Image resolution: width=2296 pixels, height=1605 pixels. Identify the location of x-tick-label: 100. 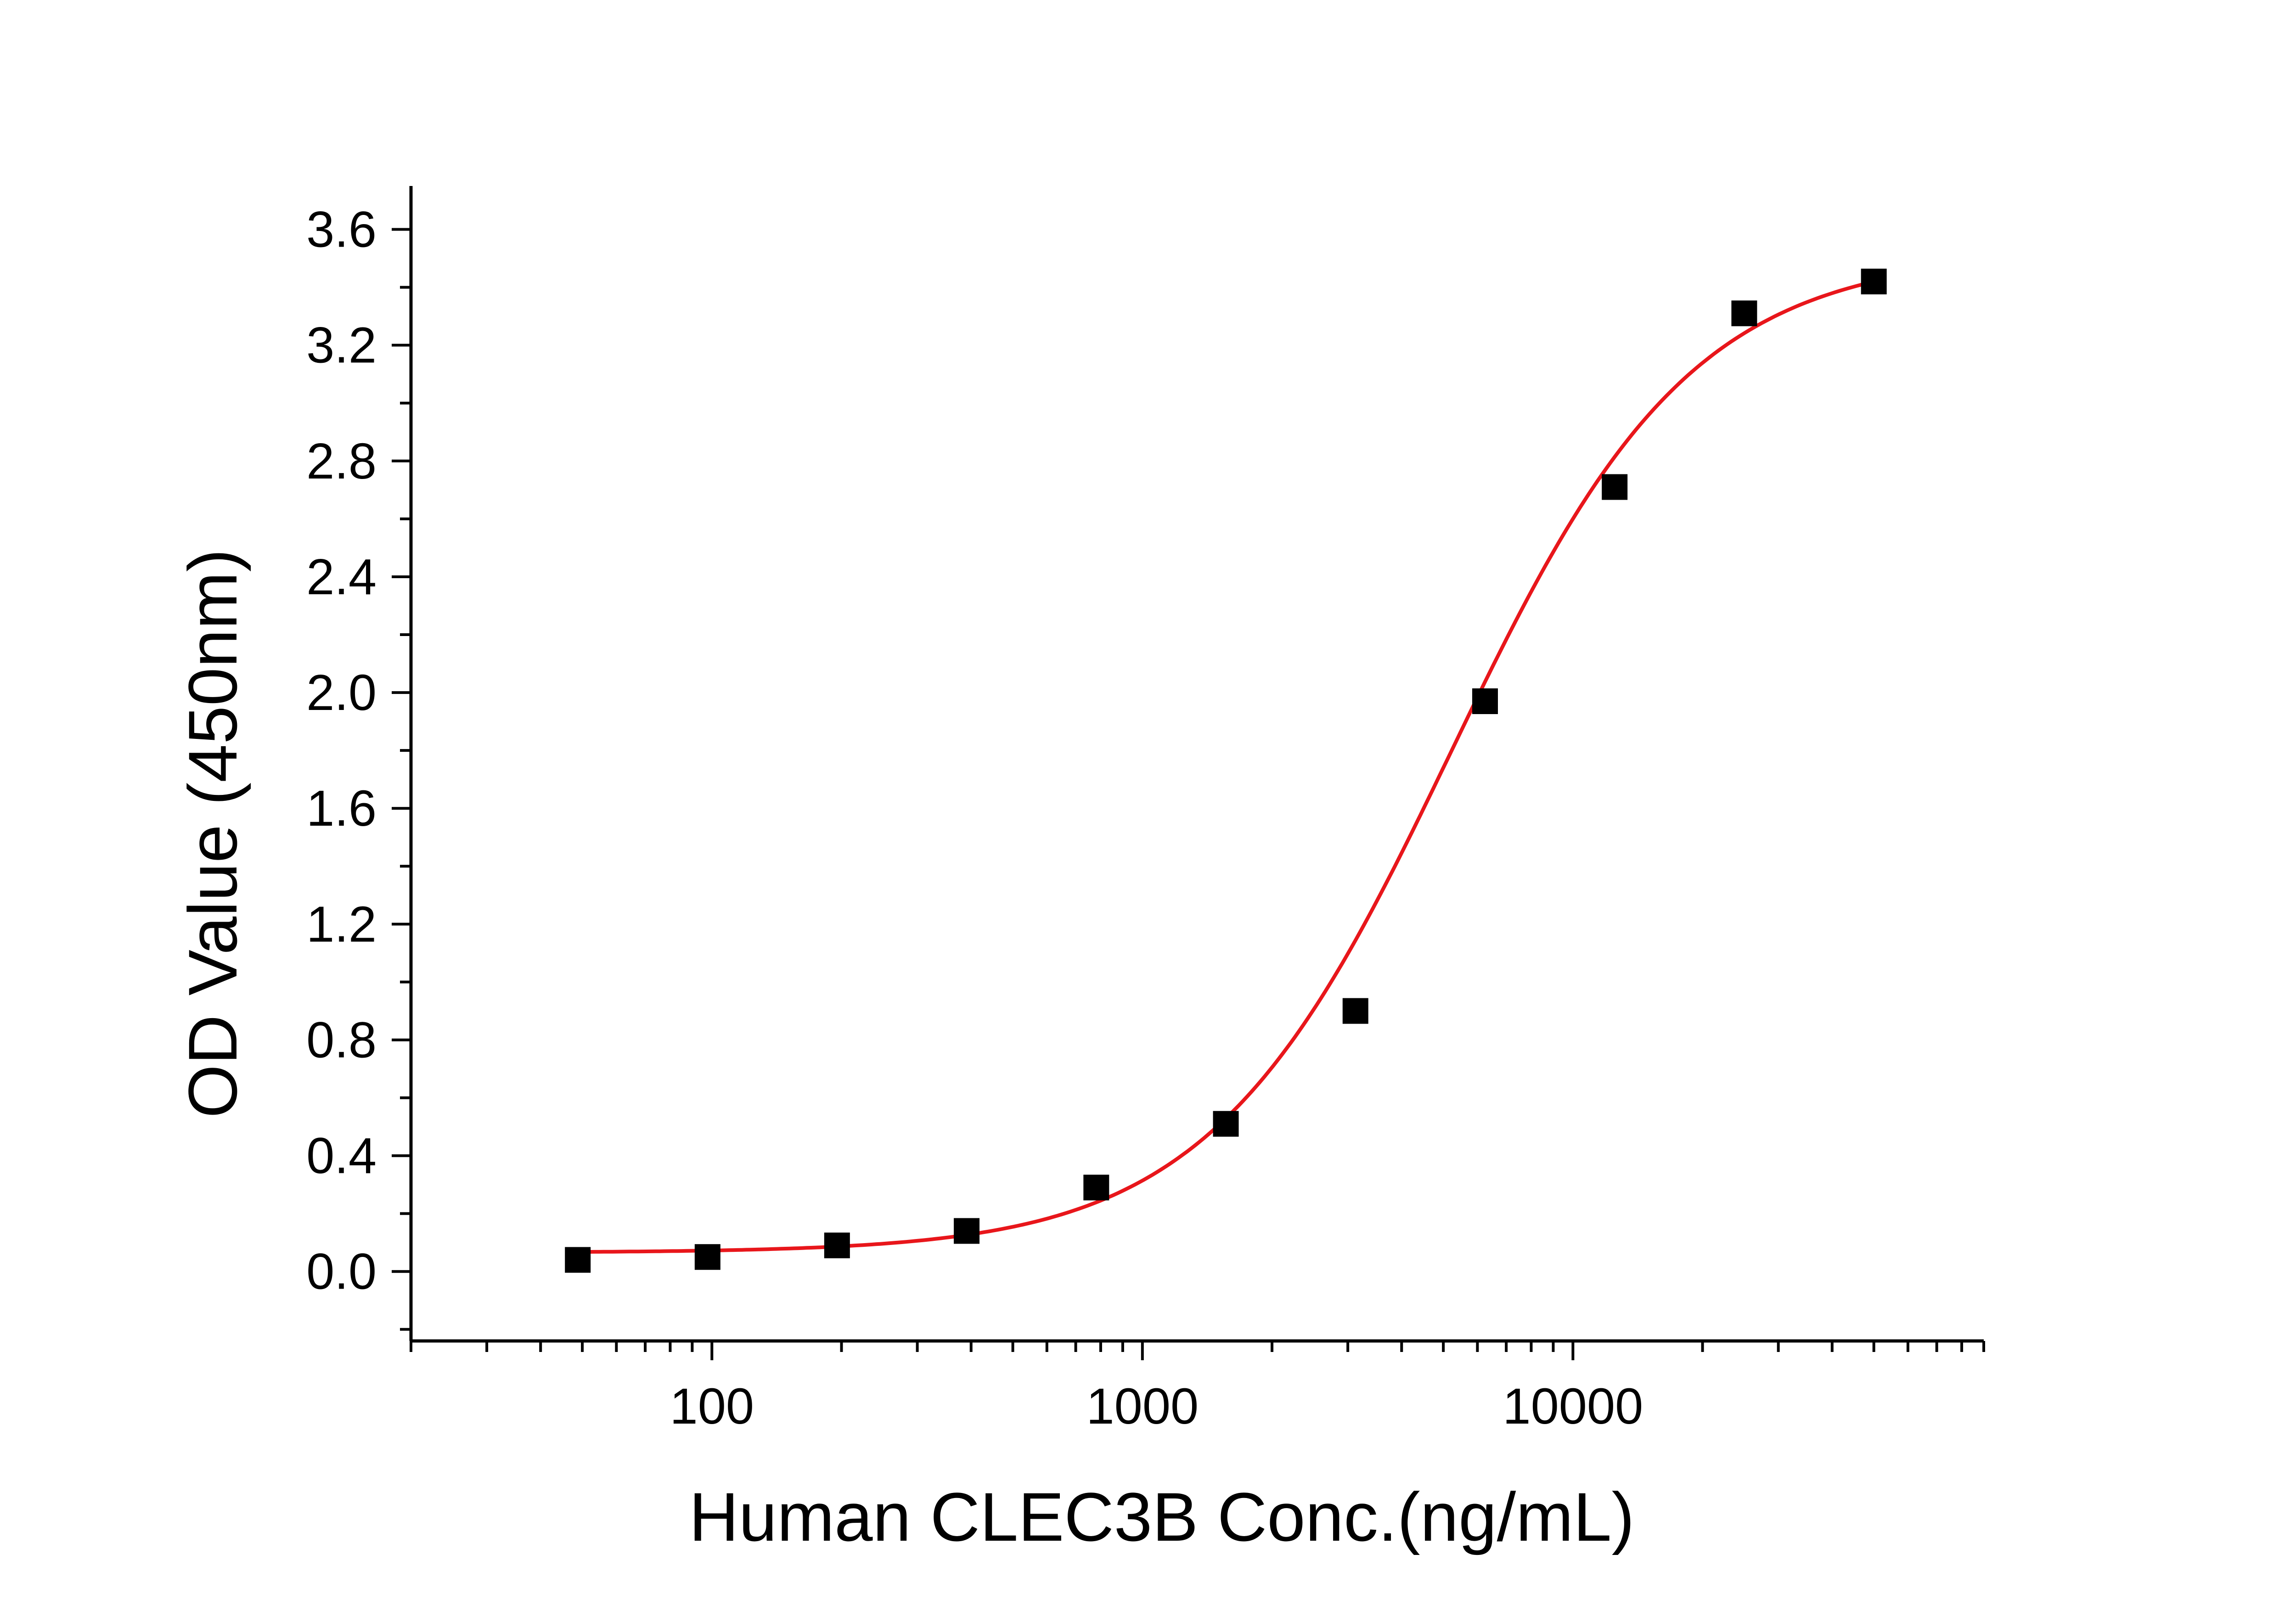
(712, 1406).